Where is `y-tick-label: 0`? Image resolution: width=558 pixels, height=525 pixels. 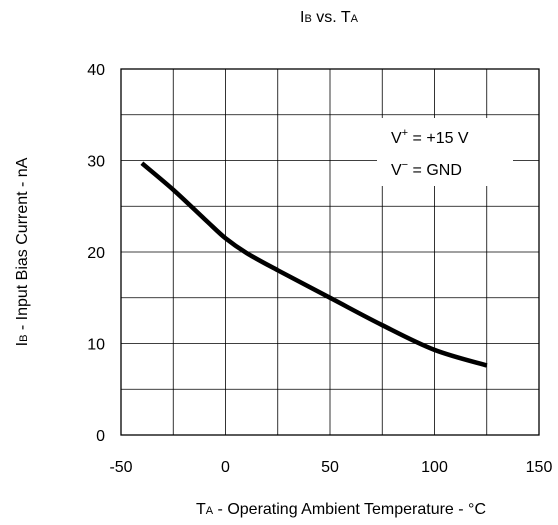
y-tick-label: 0 is located at coordinates (100, 436).